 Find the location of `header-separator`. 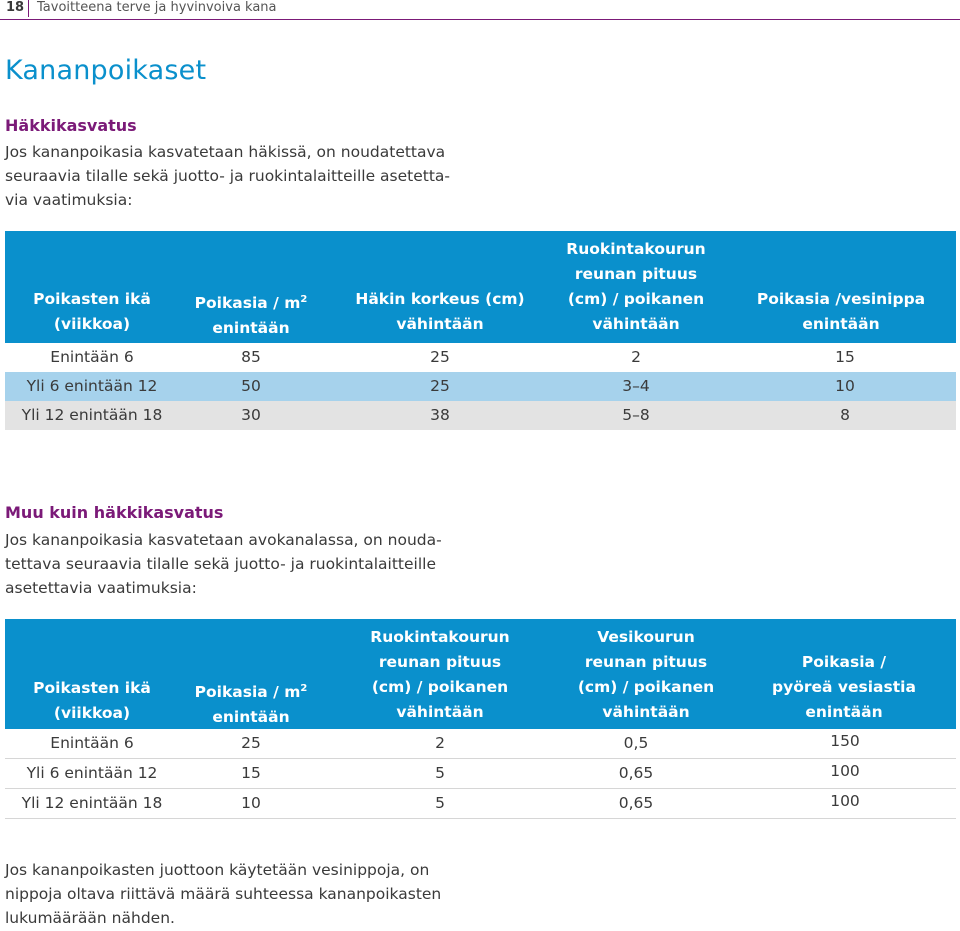

header-separator is located at coordinates (28, 8).